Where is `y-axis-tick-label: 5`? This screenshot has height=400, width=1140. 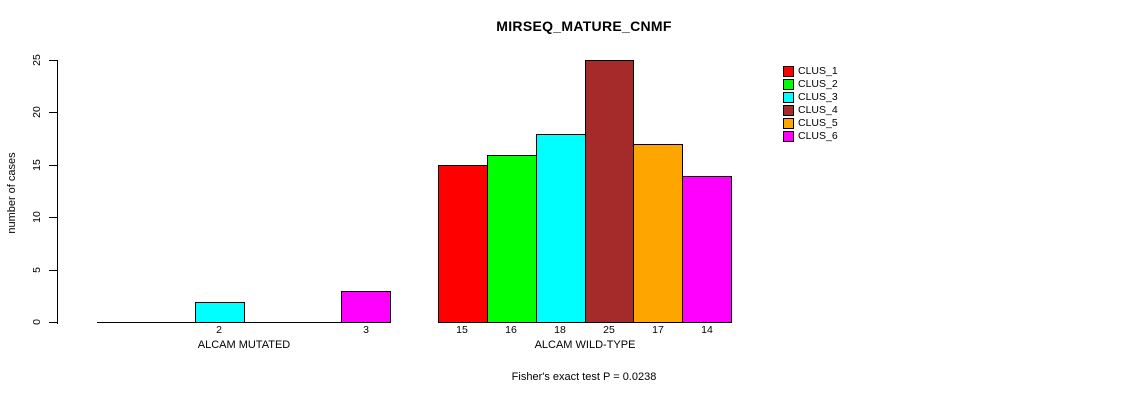
y-axis-tick-label: 5 is located at coordinates (37, 270).